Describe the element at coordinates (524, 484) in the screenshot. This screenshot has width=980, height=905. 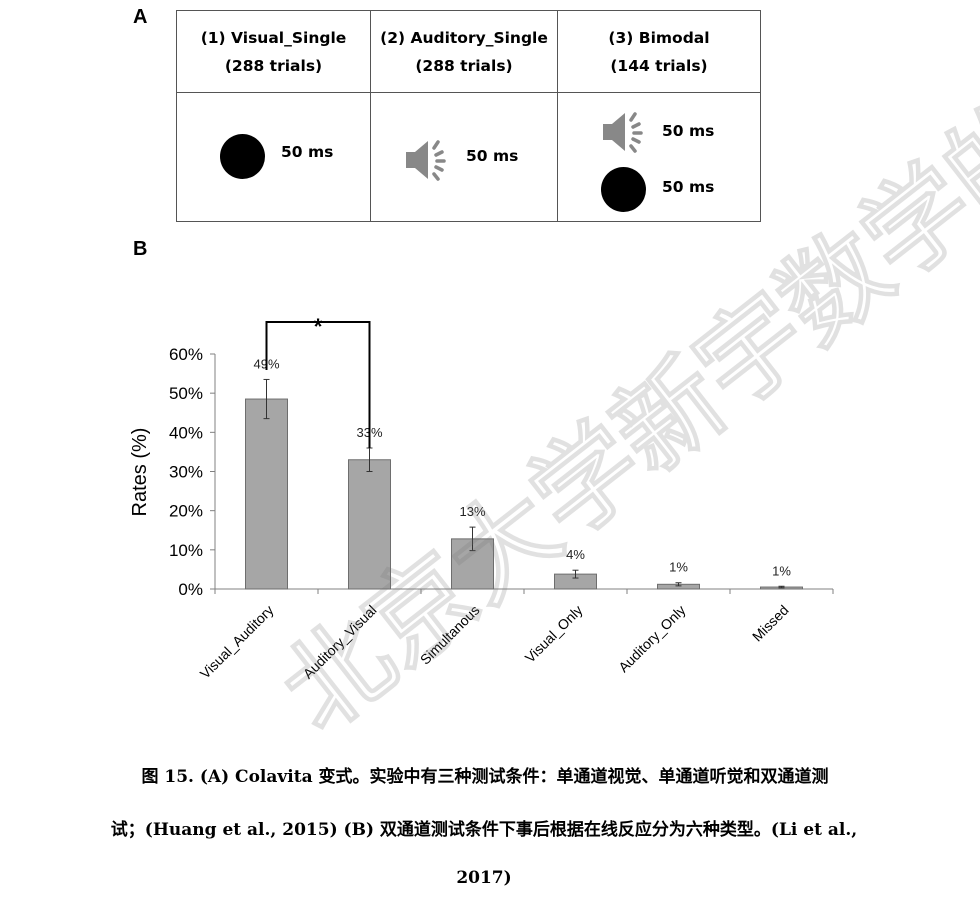
I see `chart-bars` at that location.